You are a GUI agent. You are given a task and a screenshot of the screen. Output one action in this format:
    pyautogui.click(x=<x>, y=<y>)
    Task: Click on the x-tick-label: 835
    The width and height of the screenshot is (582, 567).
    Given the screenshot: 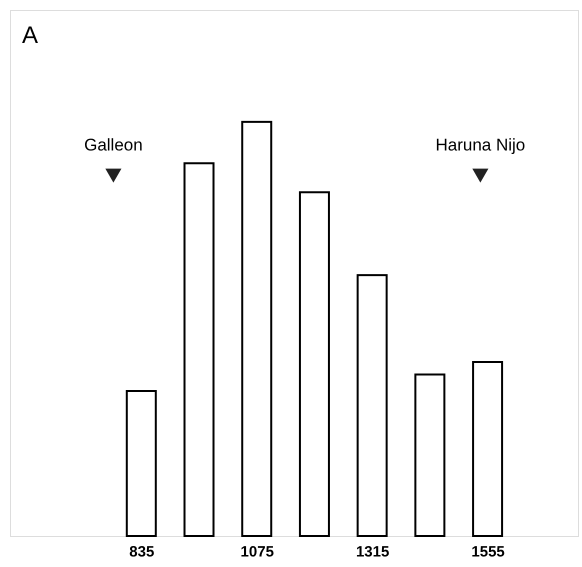 What is the action you would take?
    pyautogui.click(x=141, y=552)
    